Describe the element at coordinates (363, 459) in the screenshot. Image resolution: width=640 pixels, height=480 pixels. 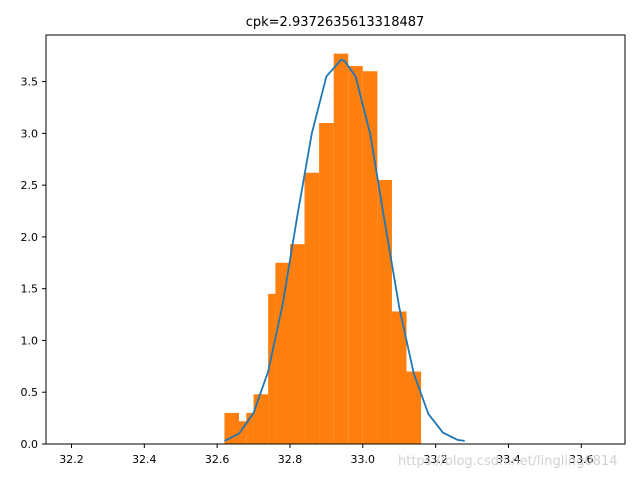
I see `x-tick-label: 33.0` at that location.